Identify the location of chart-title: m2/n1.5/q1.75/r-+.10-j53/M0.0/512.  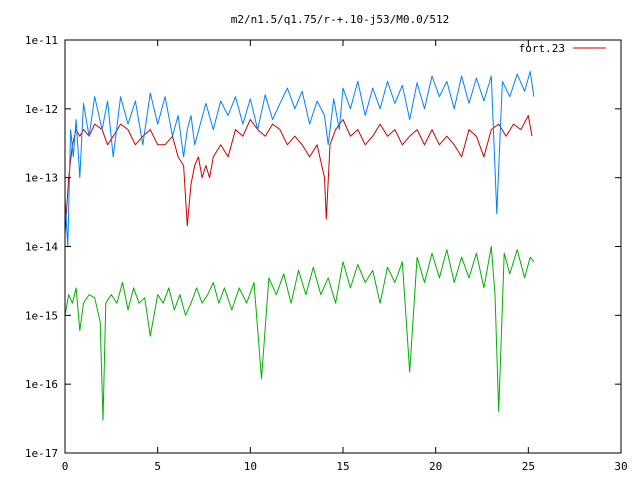
(340, 19).